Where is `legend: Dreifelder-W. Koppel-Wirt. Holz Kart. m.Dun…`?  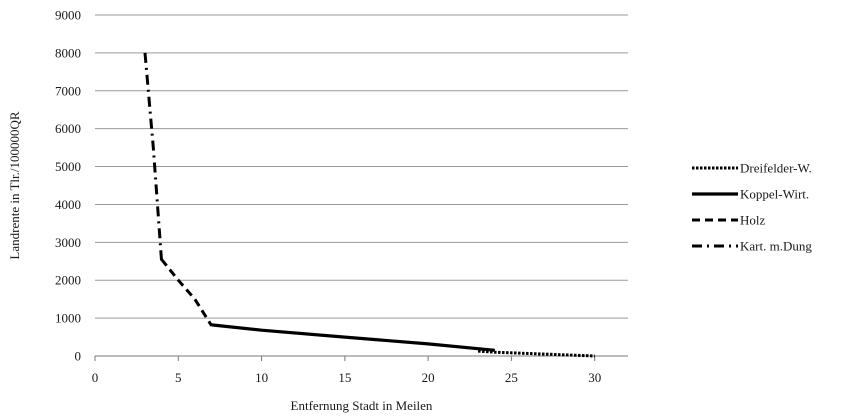
legend: Dreifelder-W. Koppel-Wirt. Holz Kart. m.Dun… is located at coordinates (752, 207).